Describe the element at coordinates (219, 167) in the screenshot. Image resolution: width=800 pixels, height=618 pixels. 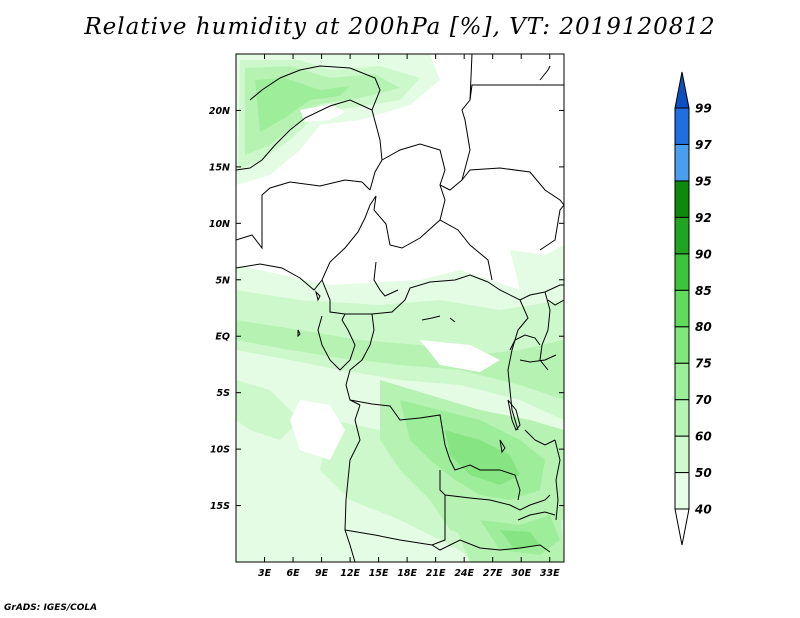
I see `lat-tick-label: 15N` at that location.